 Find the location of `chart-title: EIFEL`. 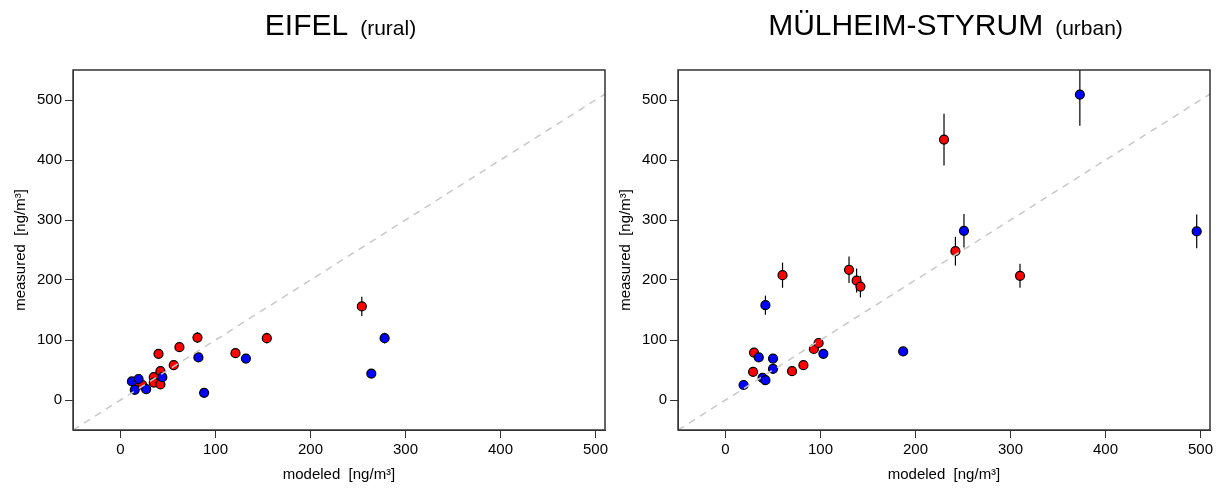

chart-title: EIFEL is located at coordinates (306, 24).